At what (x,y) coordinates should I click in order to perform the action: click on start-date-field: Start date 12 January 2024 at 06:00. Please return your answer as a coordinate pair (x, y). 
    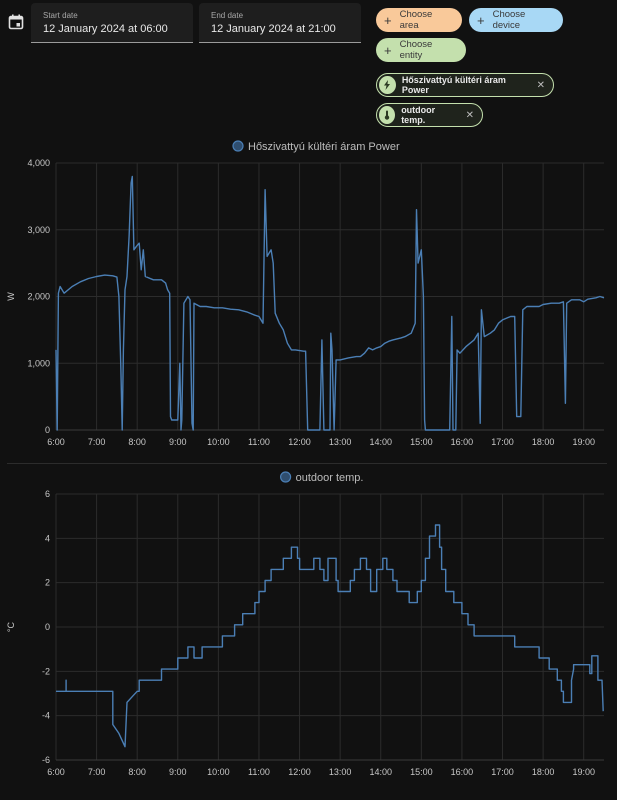
    Looking at the image, I should click on (112, 23).